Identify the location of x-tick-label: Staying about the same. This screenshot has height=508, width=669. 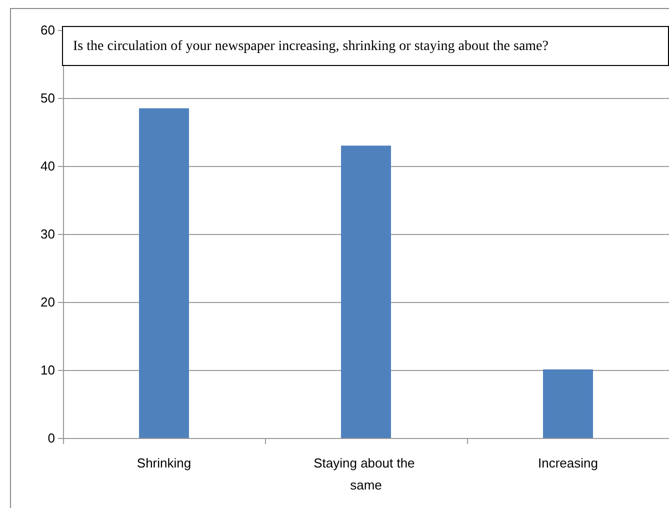
(366, 474).